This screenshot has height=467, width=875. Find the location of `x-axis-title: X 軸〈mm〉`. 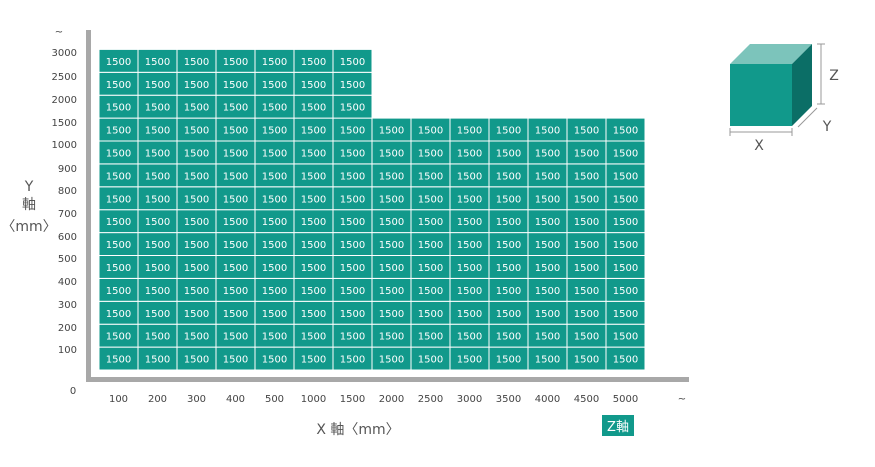

x-axis-title: X 軸〈mm〉 is located at coordinates (357, 430).